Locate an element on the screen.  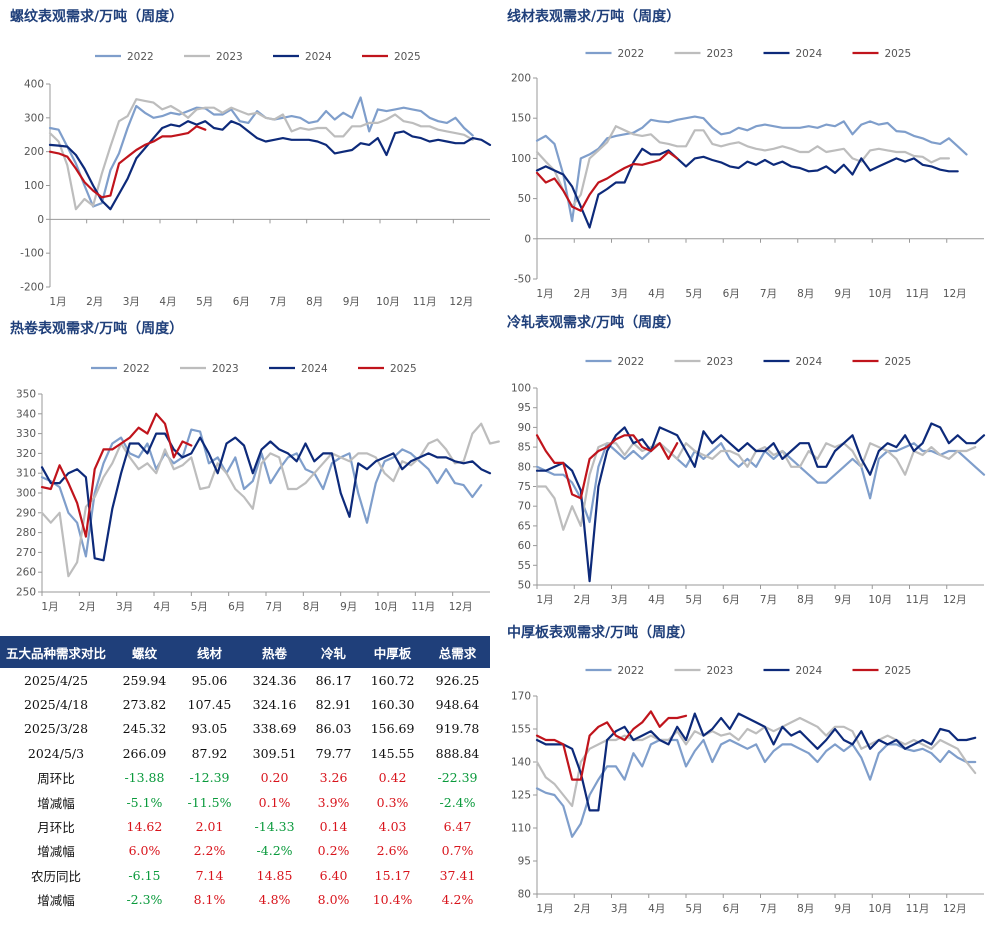
y-tick-label: 280 is located at coordinates (26, 533).